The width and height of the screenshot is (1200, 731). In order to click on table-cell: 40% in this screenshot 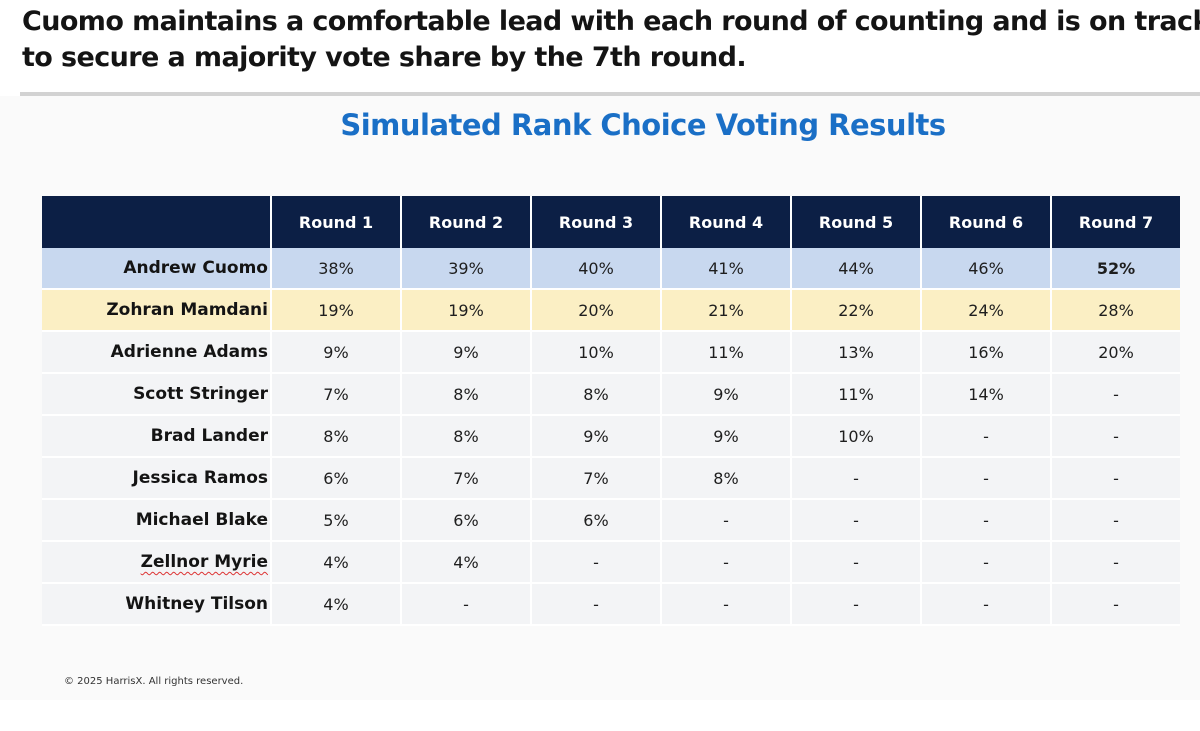, I will do `click(595, 269)`.